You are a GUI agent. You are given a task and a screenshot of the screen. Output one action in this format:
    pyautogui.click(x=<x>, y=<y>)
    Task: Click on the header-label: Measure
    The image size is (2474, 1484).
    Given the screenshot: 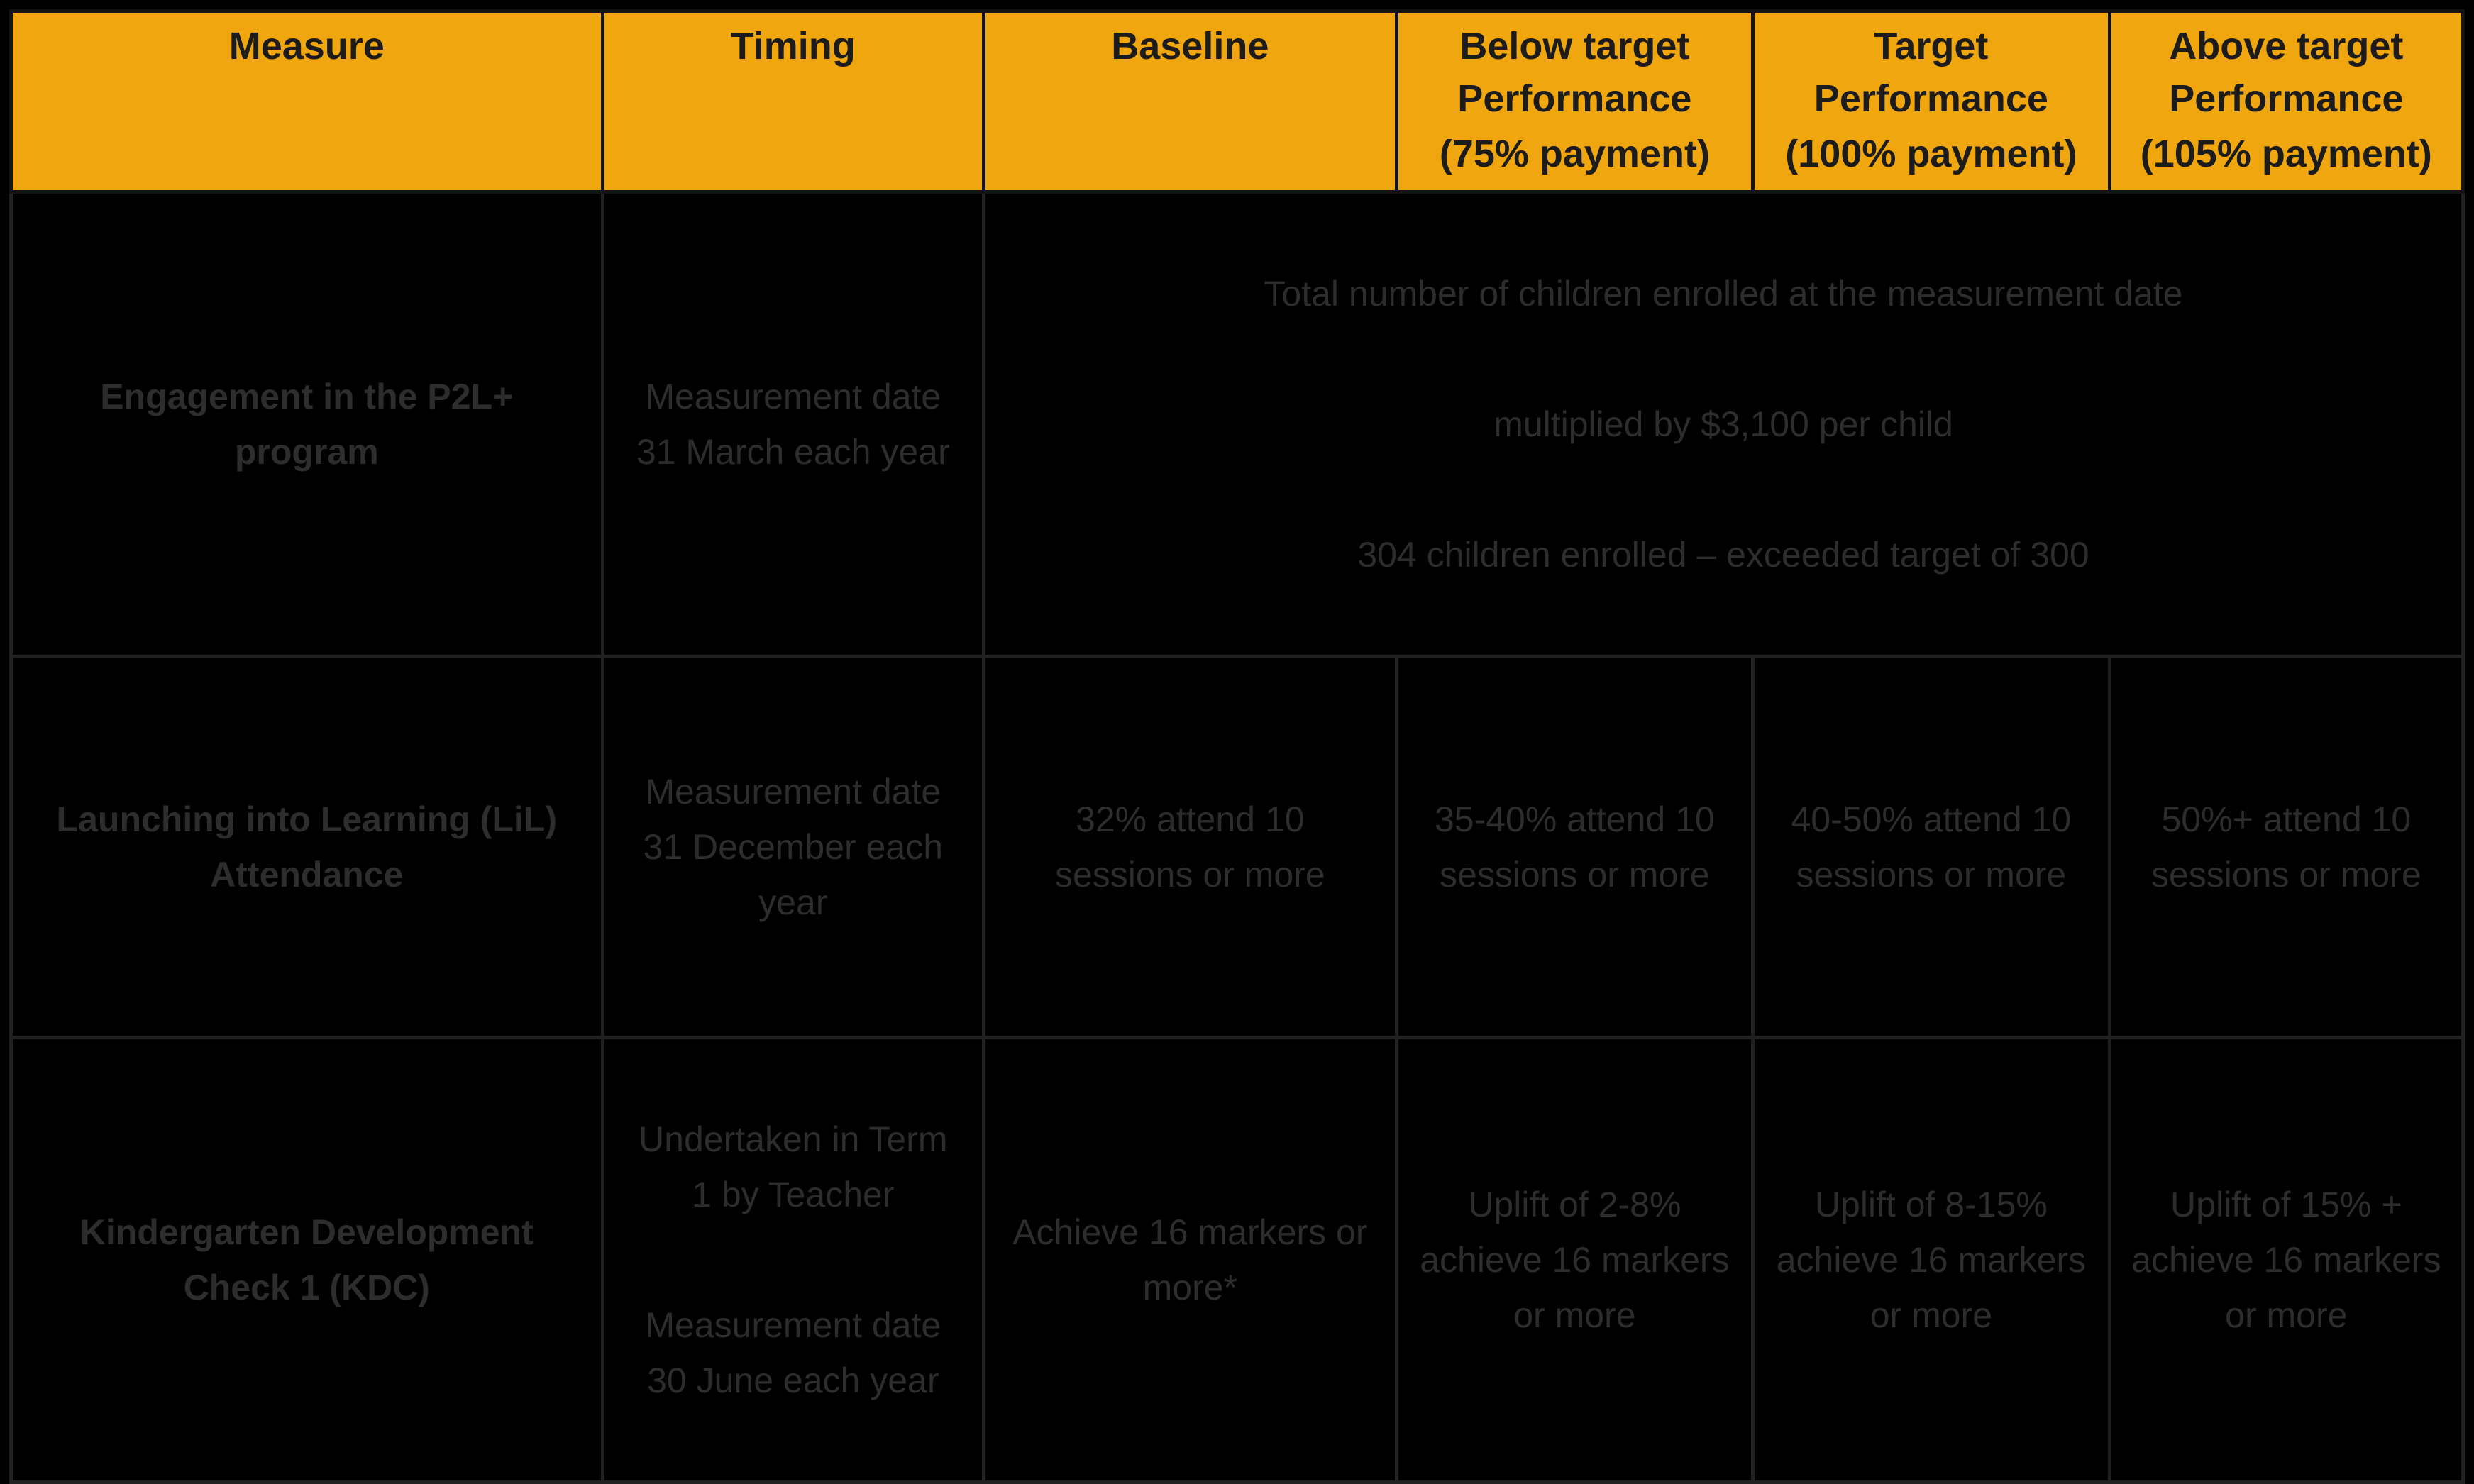 What is the action you would take?
    pyautogui.click(x=306, y=46)
    